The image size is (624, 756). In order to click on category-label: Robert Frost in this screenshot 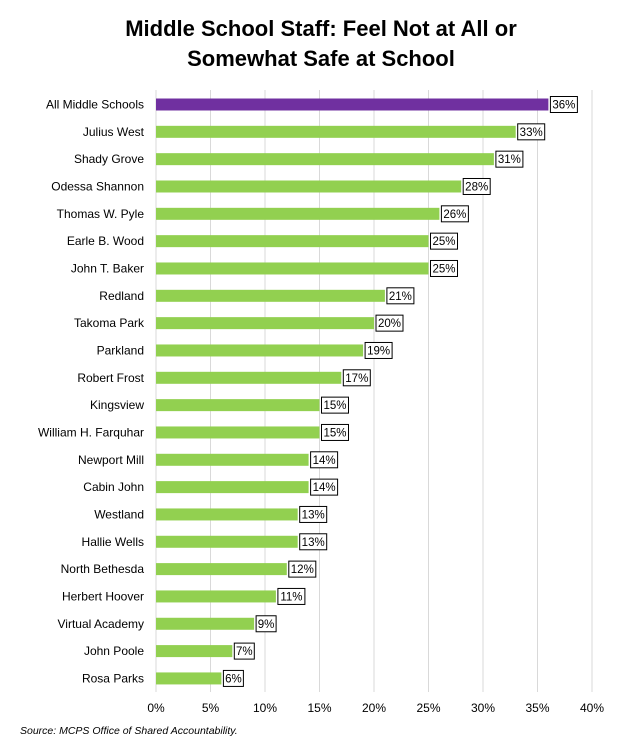, I will do `click(110, 378)`.